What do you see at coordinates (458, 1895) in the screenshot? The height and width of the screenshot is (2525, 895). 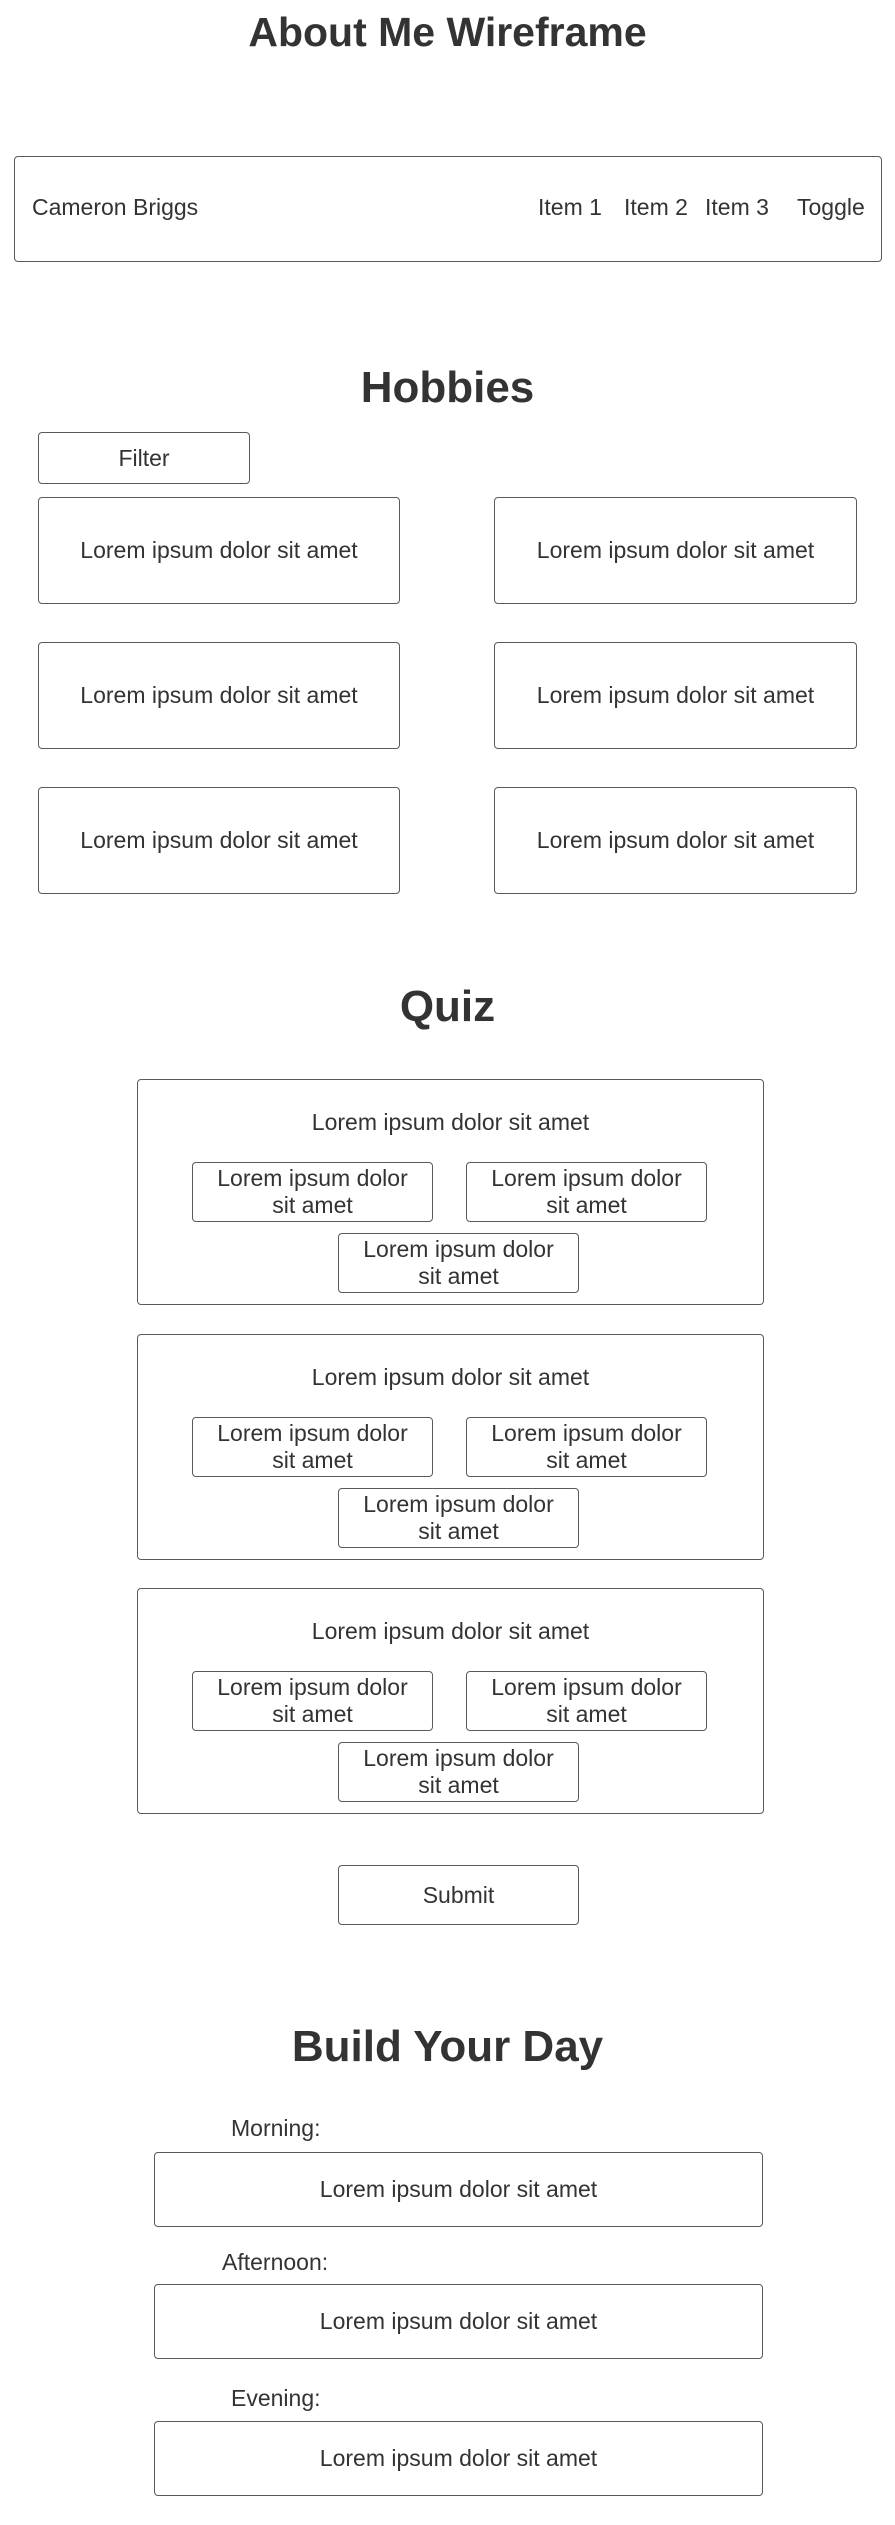 I see `submit-button: Submit` at bounding box center [458, 1895].